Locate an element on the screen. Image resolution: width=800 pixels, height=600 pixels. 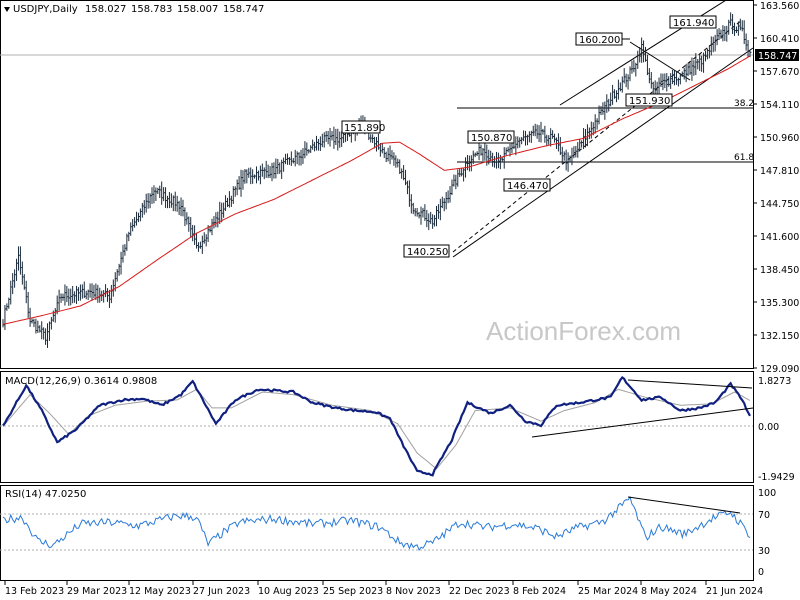
macd-tick-top: 1.8273 is located at coordinates (774, 381).